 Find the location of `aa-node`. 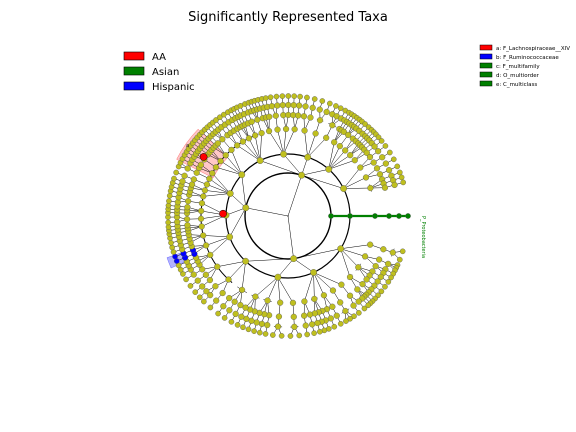

aa-node is located at coordinates (203, 157).